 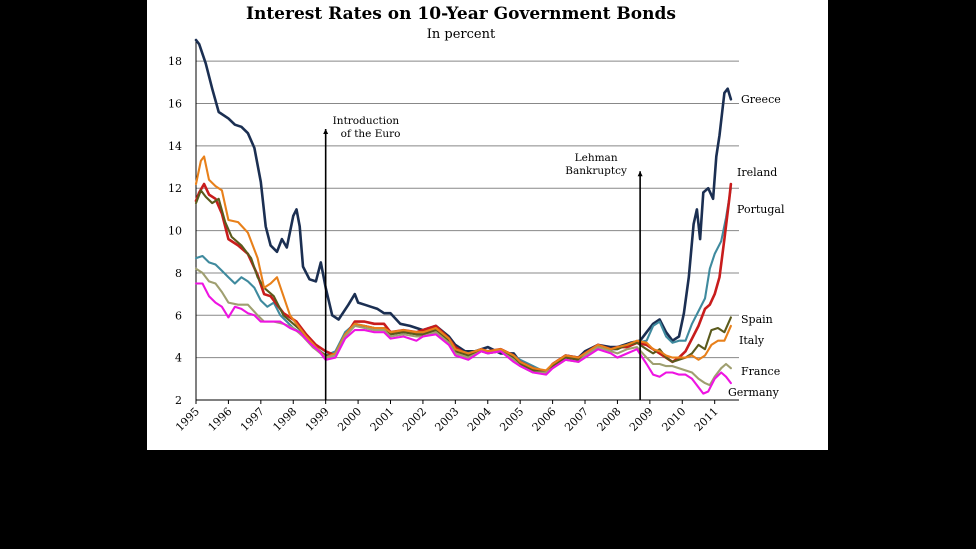 What do you see at coordinates (641, 419) in the screenshot?
I see `x-tick-label: 2009` at bounding box center [641, 419].